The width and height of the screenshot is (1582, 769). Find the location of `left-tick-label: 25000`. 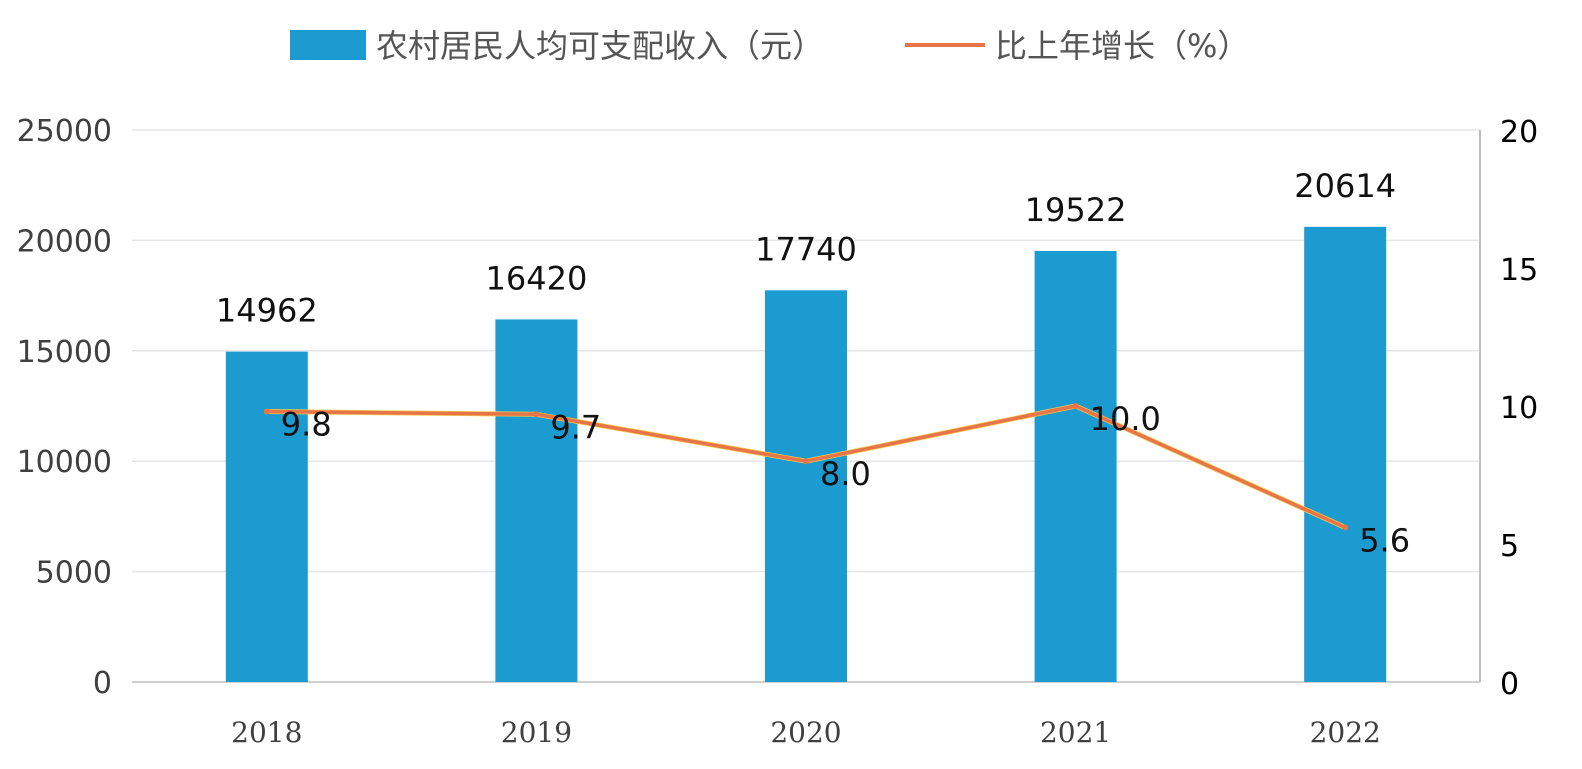

left-tick-label: 25000 is located at coordinates (64, 131).